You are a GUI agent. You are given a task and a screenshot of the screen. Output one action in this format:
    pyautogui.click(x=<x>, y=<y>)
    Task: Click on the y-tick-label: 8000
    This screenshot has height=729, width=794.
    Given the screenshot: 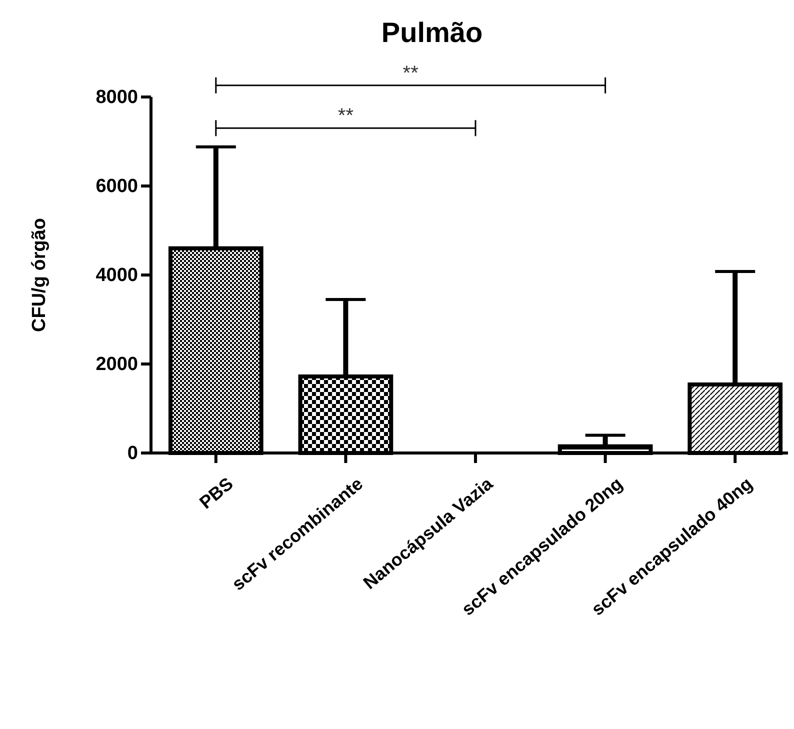 What is the action you would take?
    pyautogui.click(x=117, y=97)
    